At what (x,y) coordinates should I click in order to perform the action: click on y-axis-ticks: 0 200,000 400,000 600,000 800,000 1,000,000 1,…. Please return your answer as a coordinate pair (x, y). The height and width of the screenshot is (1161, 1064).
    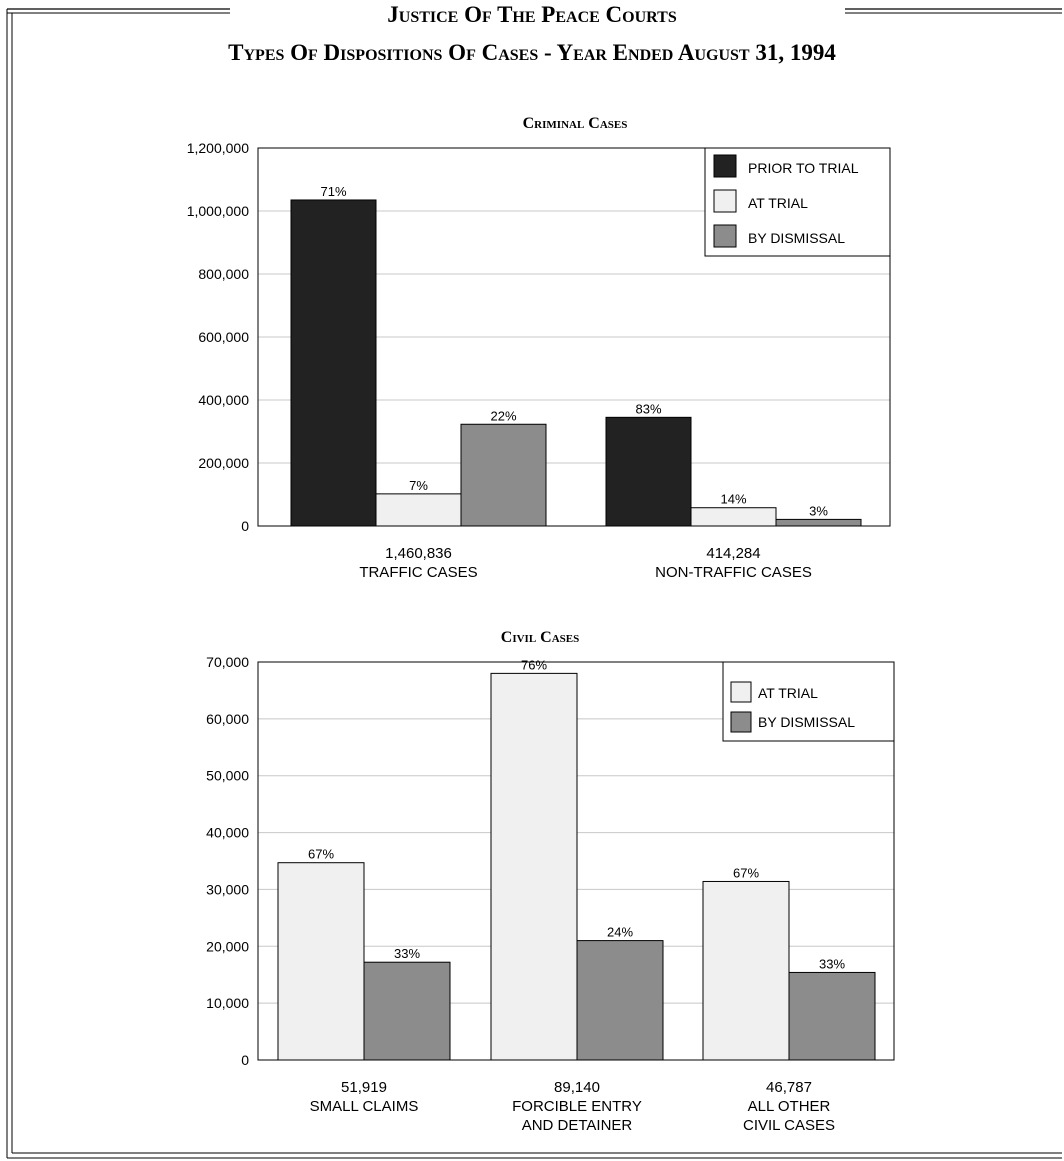
    Looking at the image, I should click on (218, 337).